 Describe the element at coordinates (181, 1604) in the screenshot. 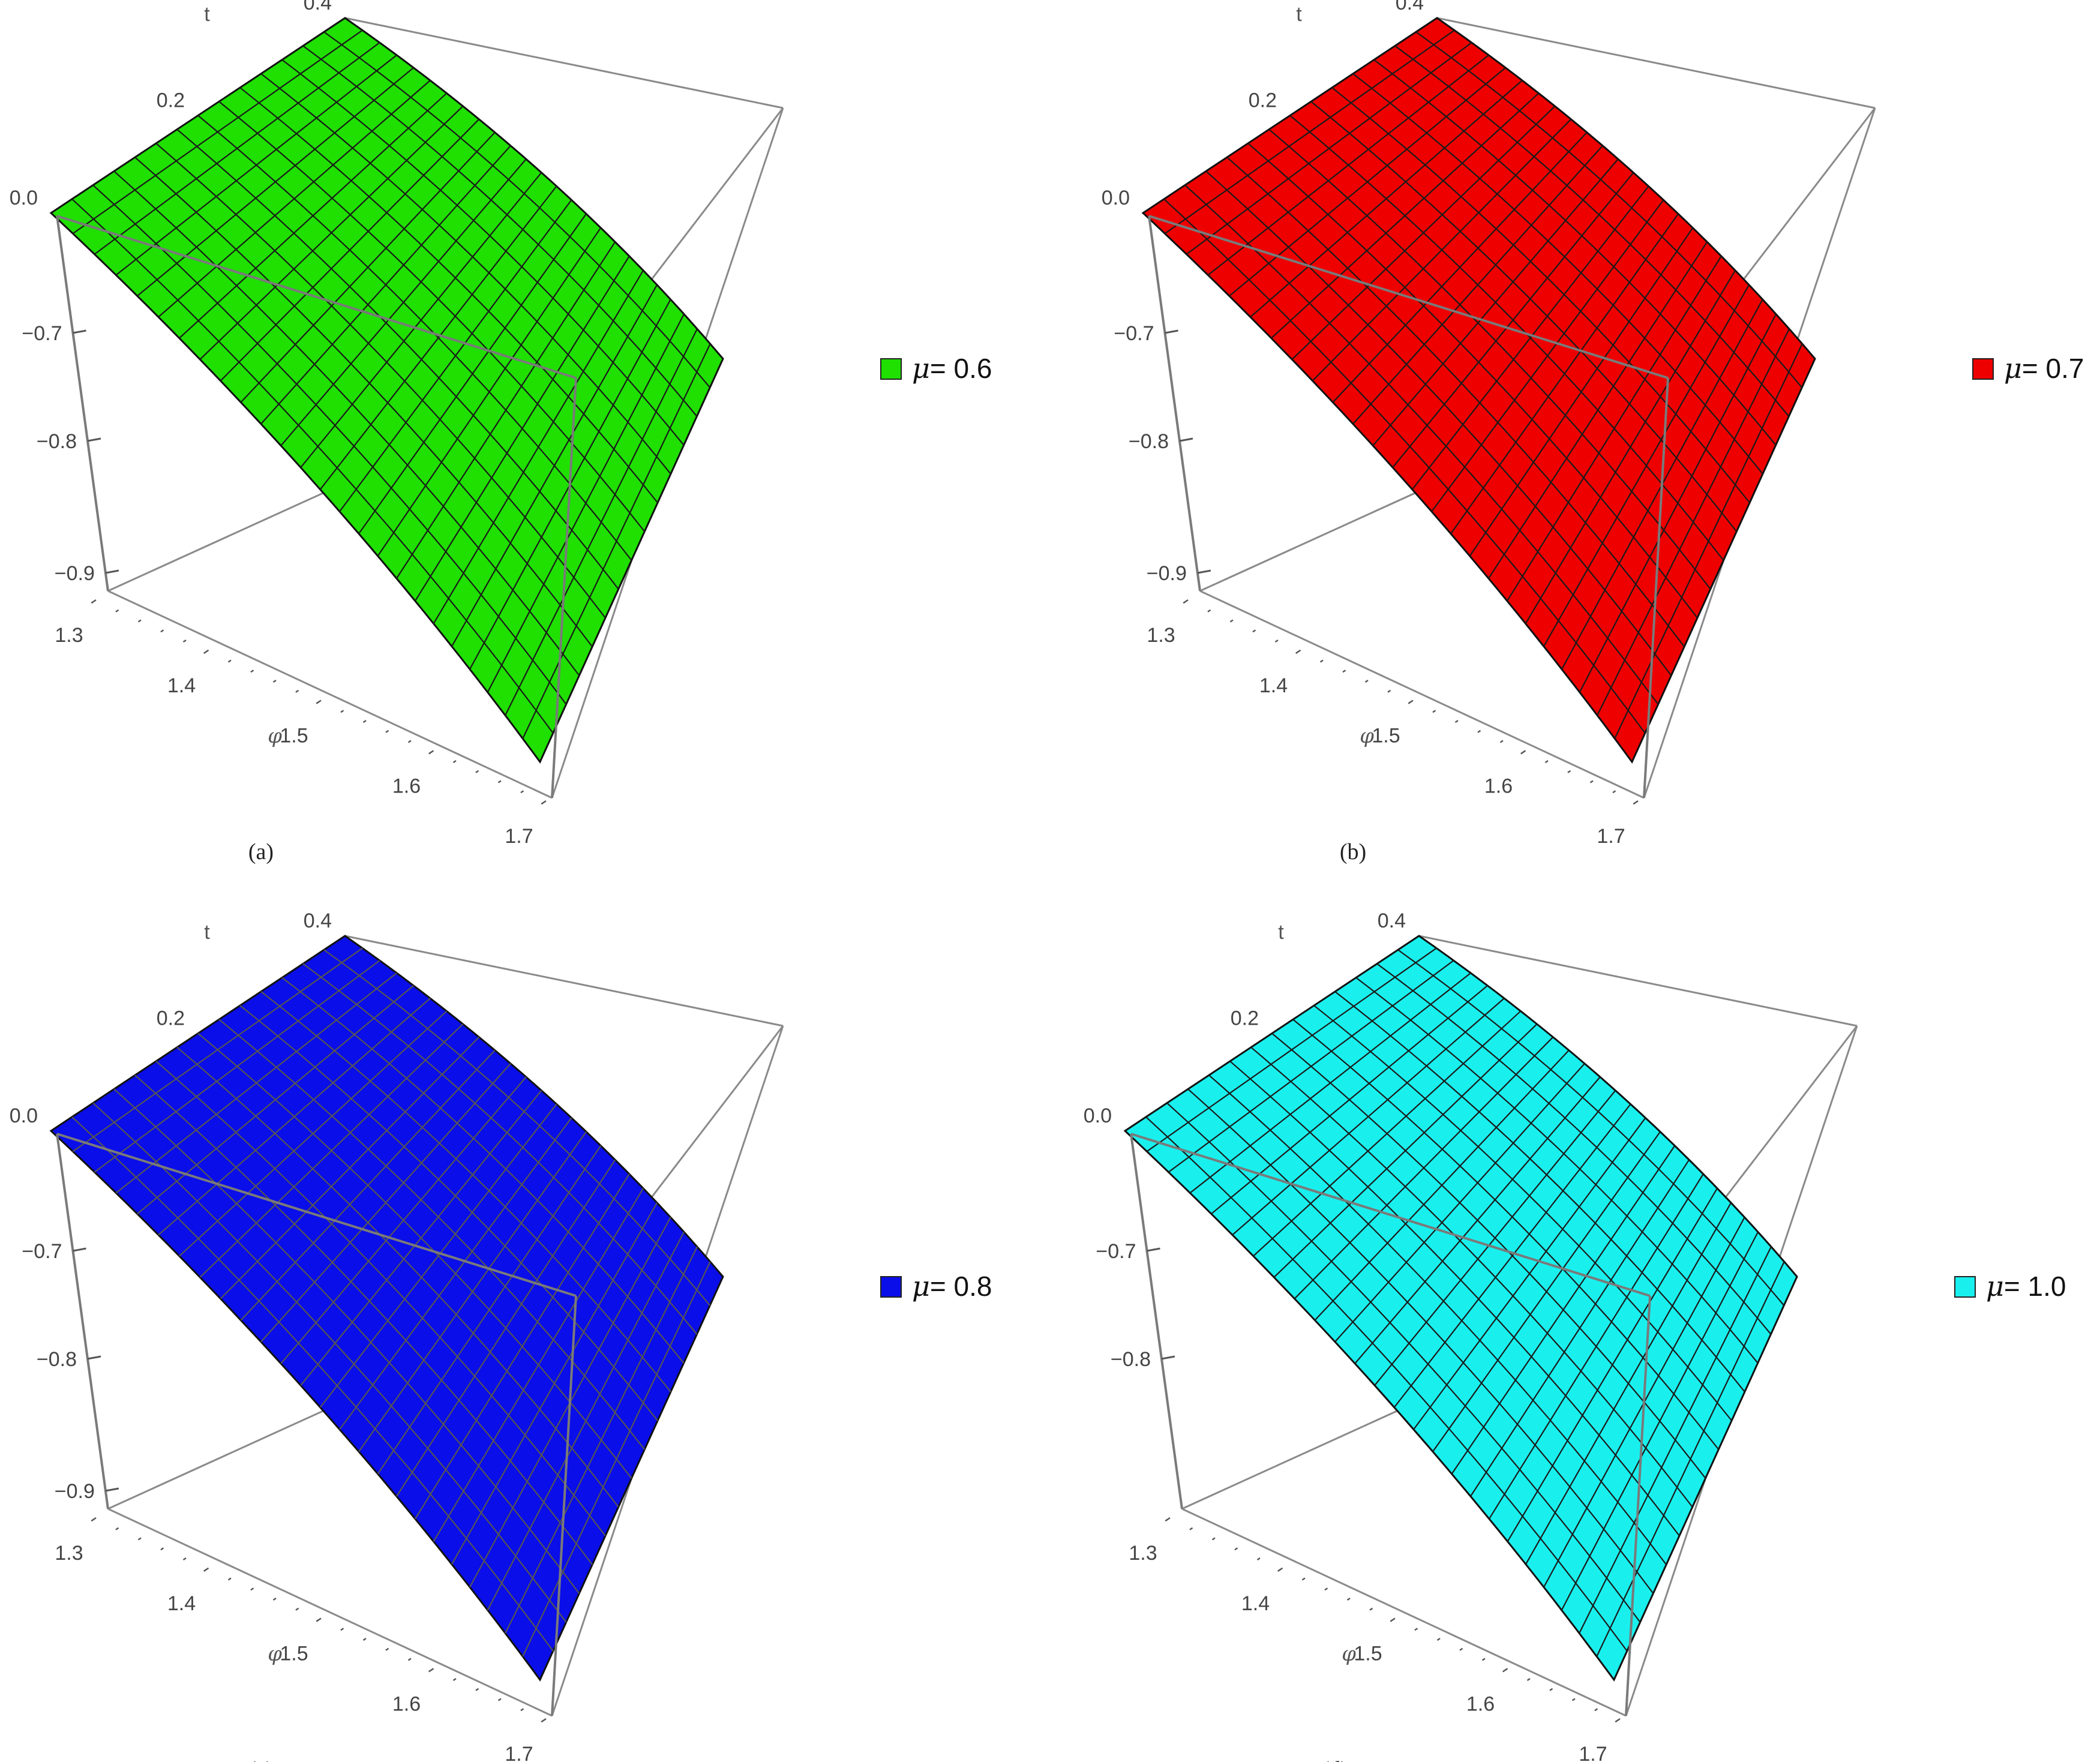

I see `phi-tick-label: 1.4` at that location.